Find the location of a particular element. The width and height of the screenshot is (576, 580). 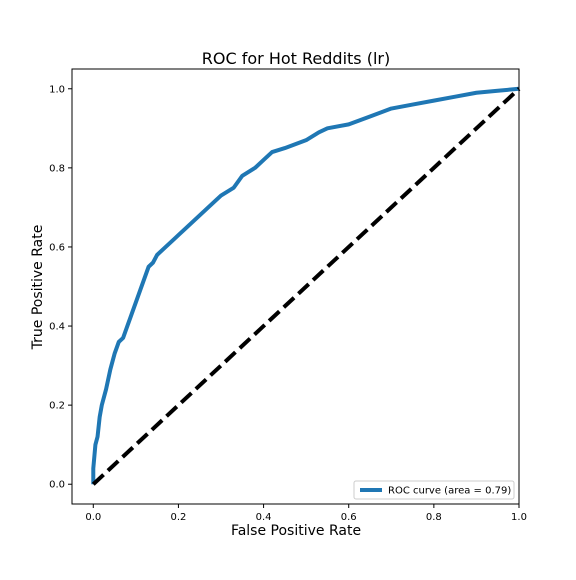

y-tick-label: 0.0 is located at coordinates (57, 485).